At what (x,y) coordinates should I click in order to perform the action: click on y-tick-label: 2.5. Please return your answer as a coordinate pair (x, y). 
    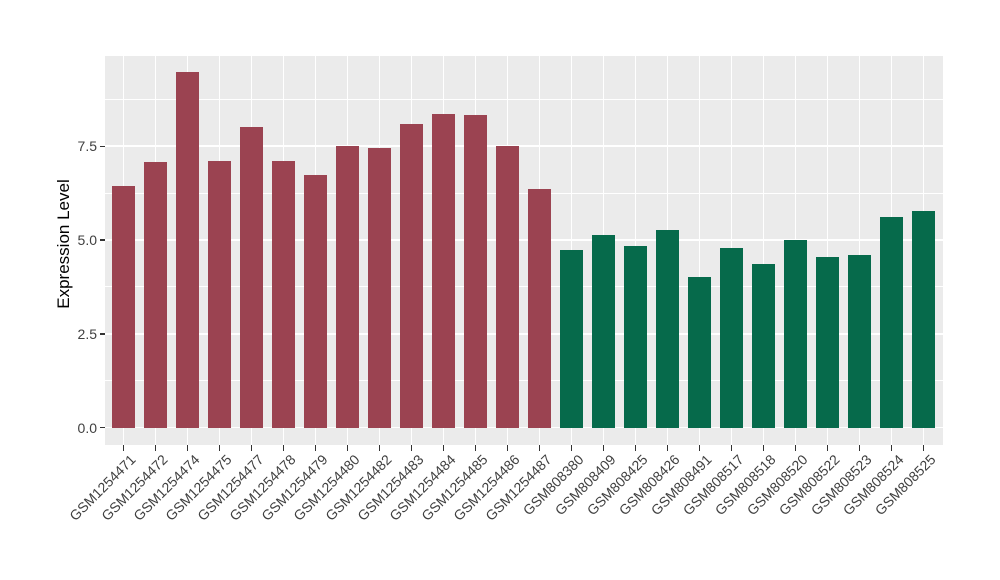
    Looking at the image, I should click on (87, 333).